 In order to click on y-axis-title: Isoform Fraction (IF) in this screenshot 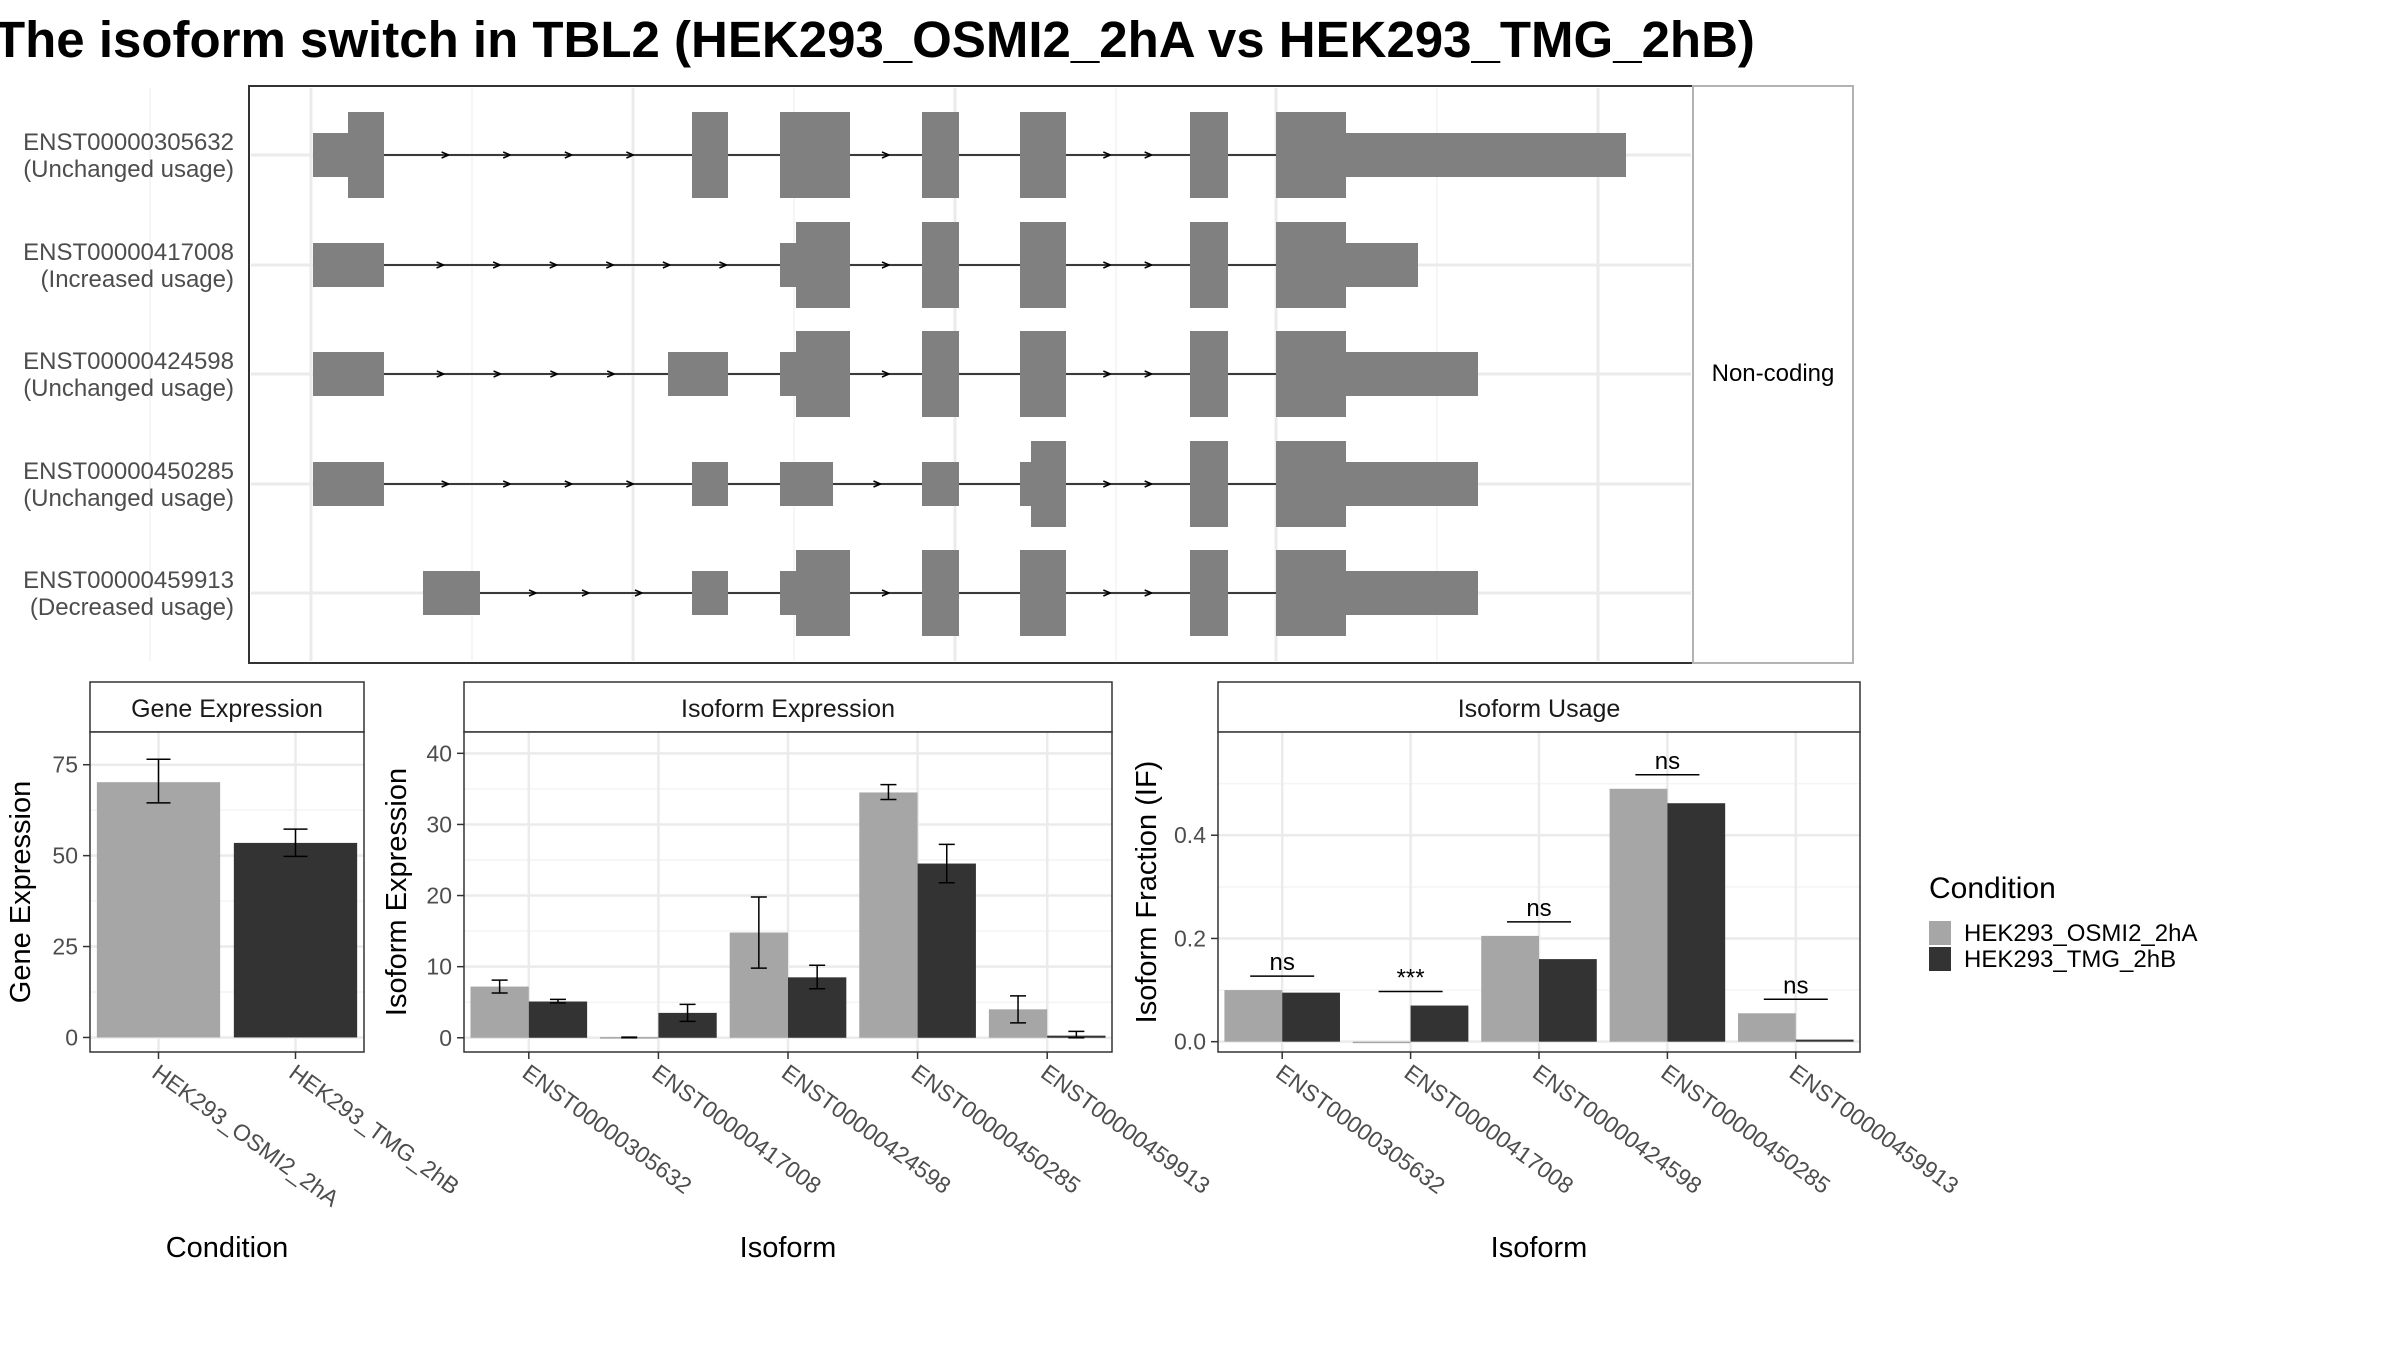, I will do `click(1147, 892)`.